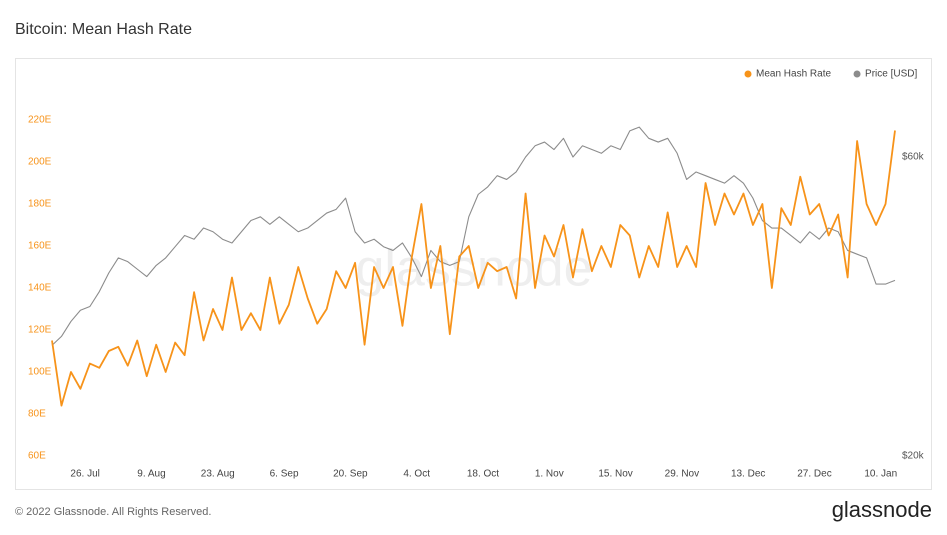 The height and width of the screenshot is (535, 947). I want to click on y-tick-label: 220E, so click(40, 120).